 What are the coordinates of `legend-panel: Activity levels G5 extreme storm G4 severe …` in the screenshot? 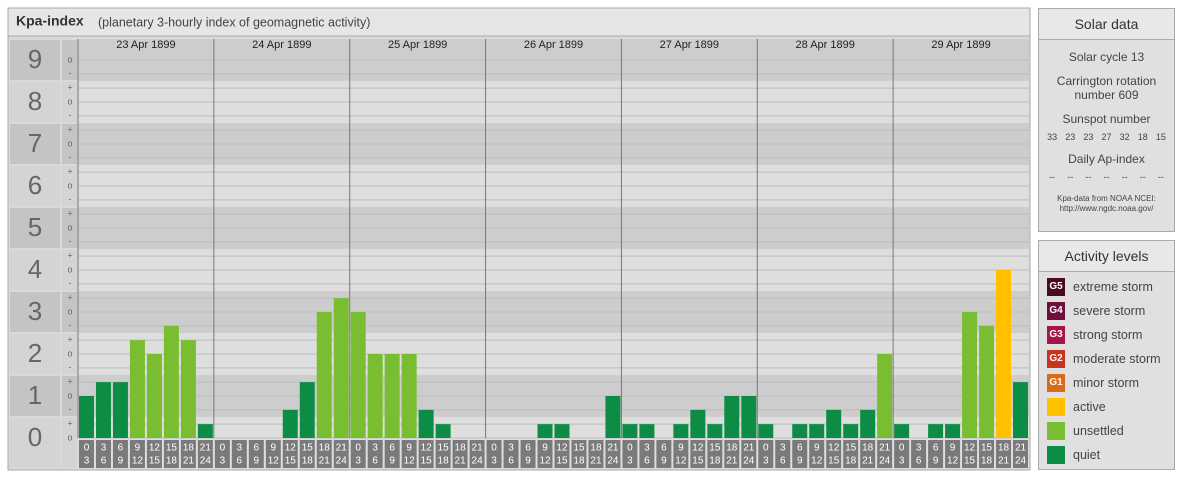 It's located at (1106, 355).